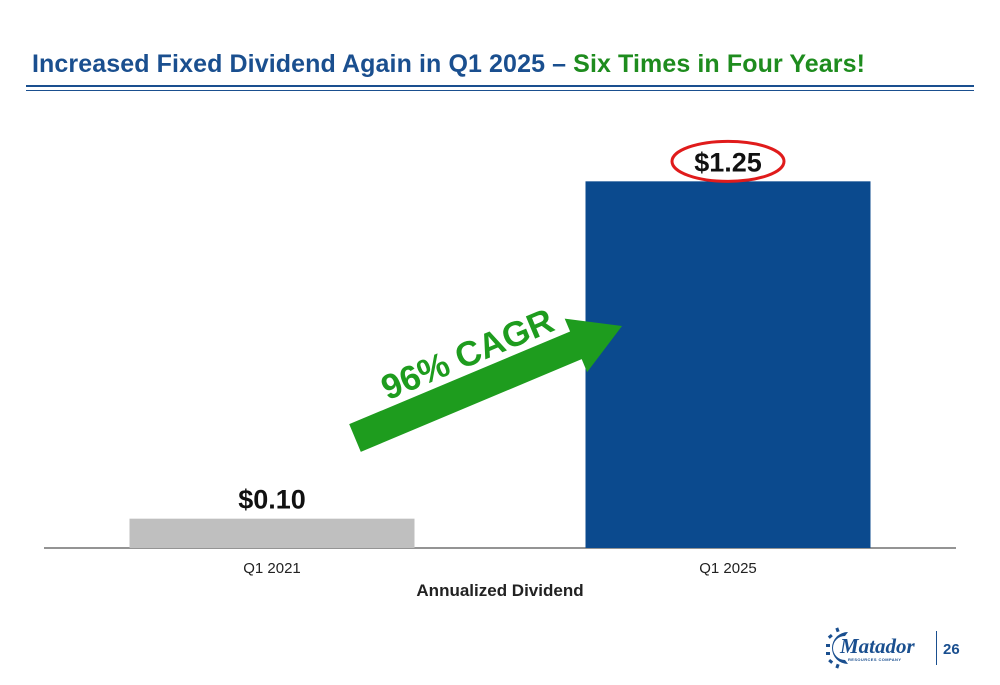 This screenshot has height=685, width=1000. What do you see at coordinates (272, 533) in the screenshot?
I see `bar-q1-2021` at bounding box center [272, 533].